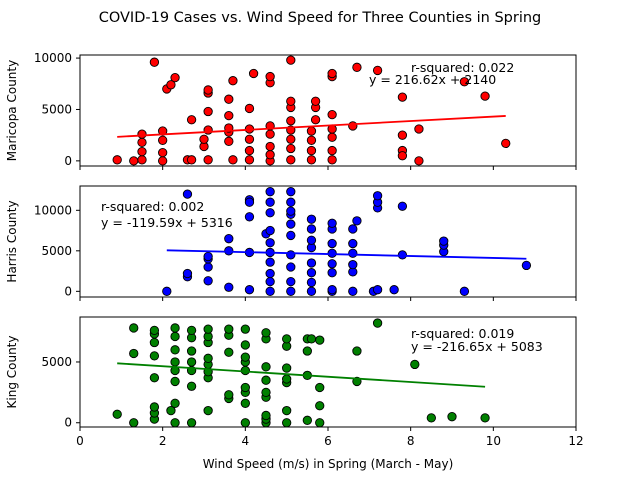  Describe the element at coordinates (53, 210) in the screenshot. I see `y-tick-label: 10000` at that location.